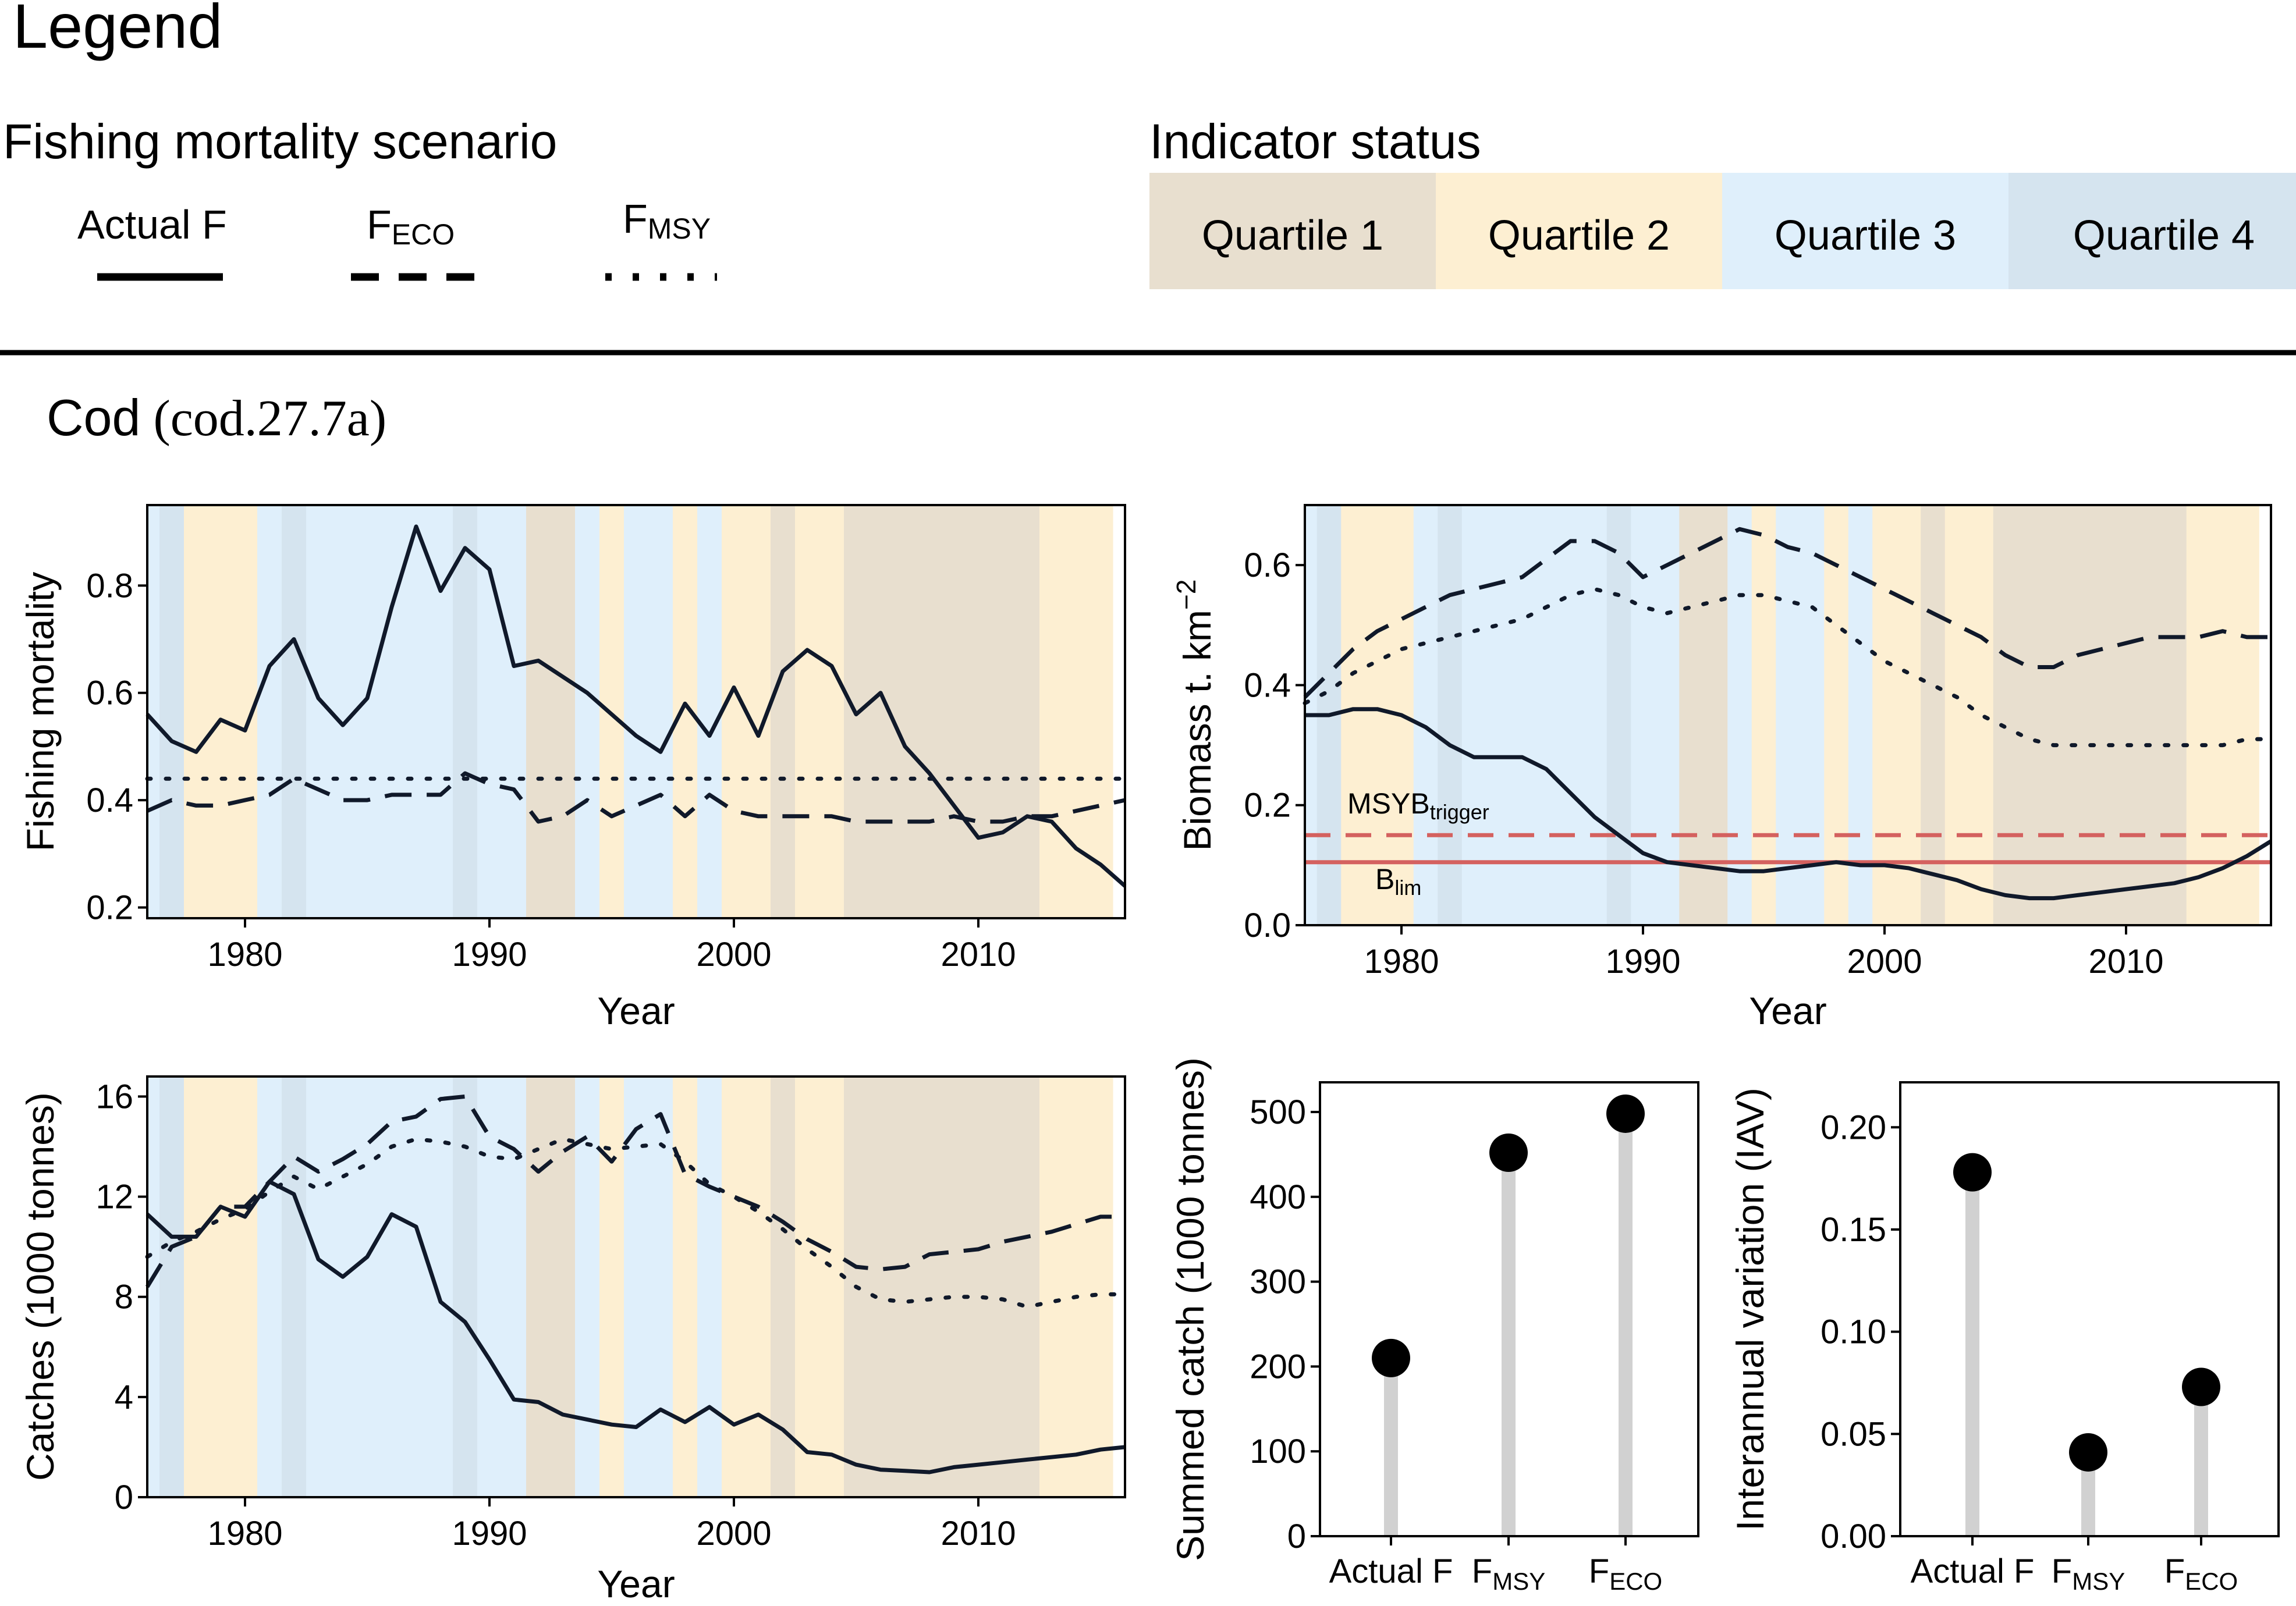 The height and width of the screenshot is (1606, 2296). I want to click on x-tick-label: 1980, so click(244, 1533).